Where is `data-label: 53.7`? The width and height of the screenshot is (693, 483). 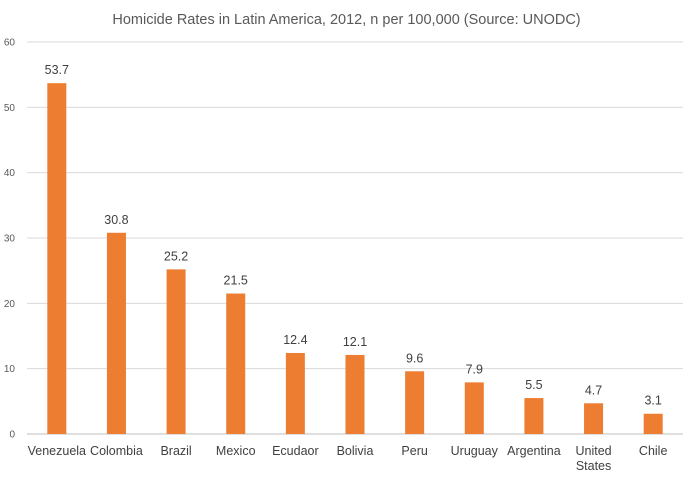 data-label: 53.7 is located at coordinates (57, 70).